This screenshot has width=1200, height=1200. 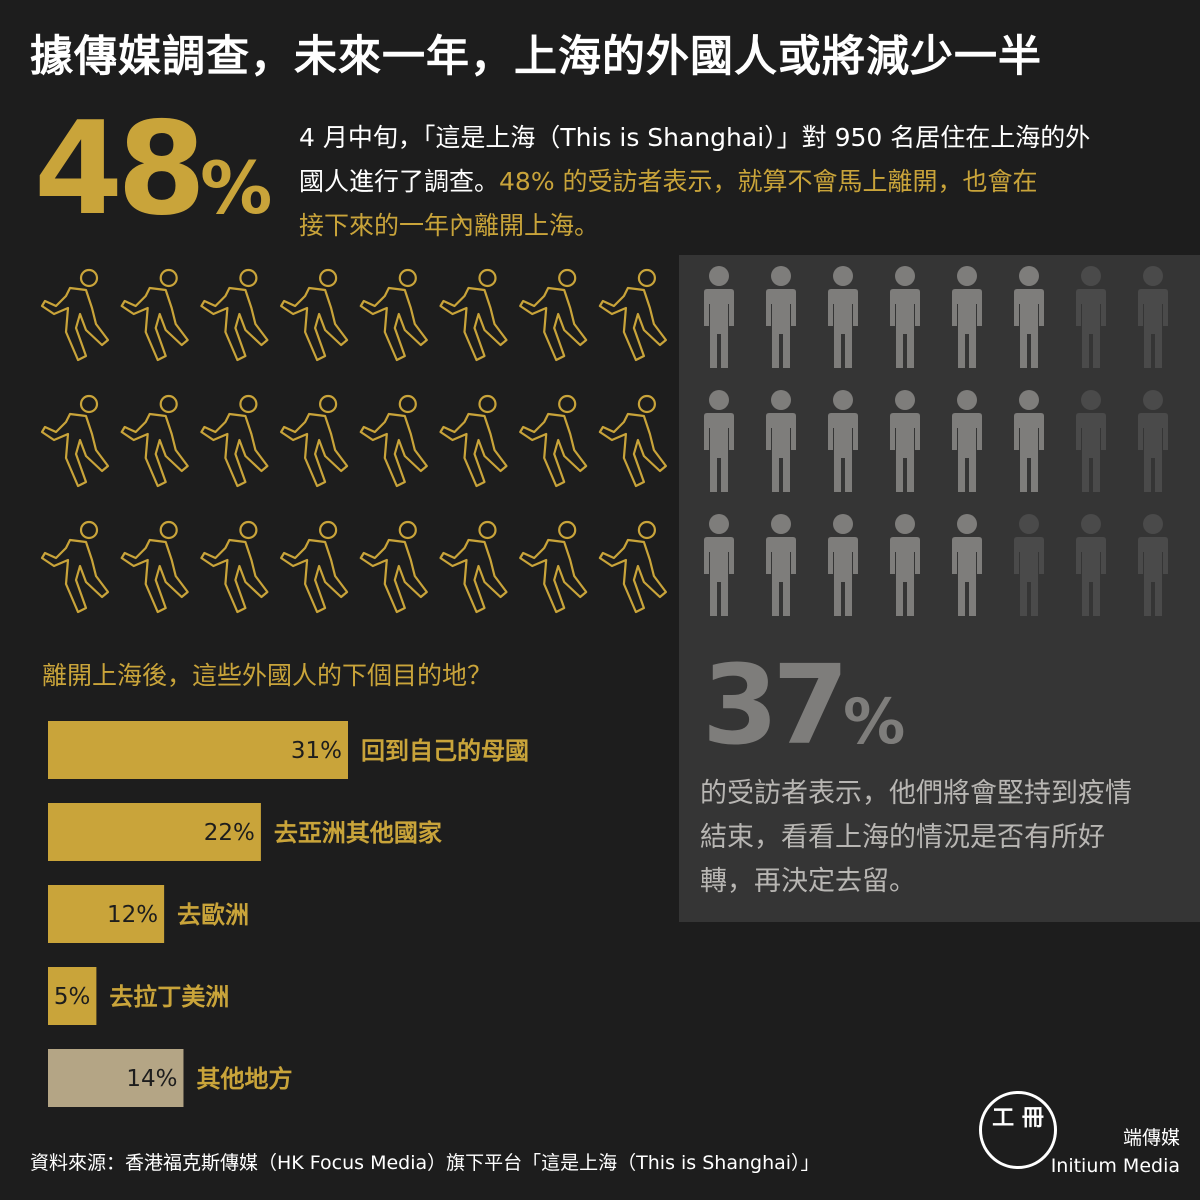 What do you see at coordinates (1115, 1166) in the screenshot?
I see `brand-en: Initium Media` at bounding box center [1115, 1166].